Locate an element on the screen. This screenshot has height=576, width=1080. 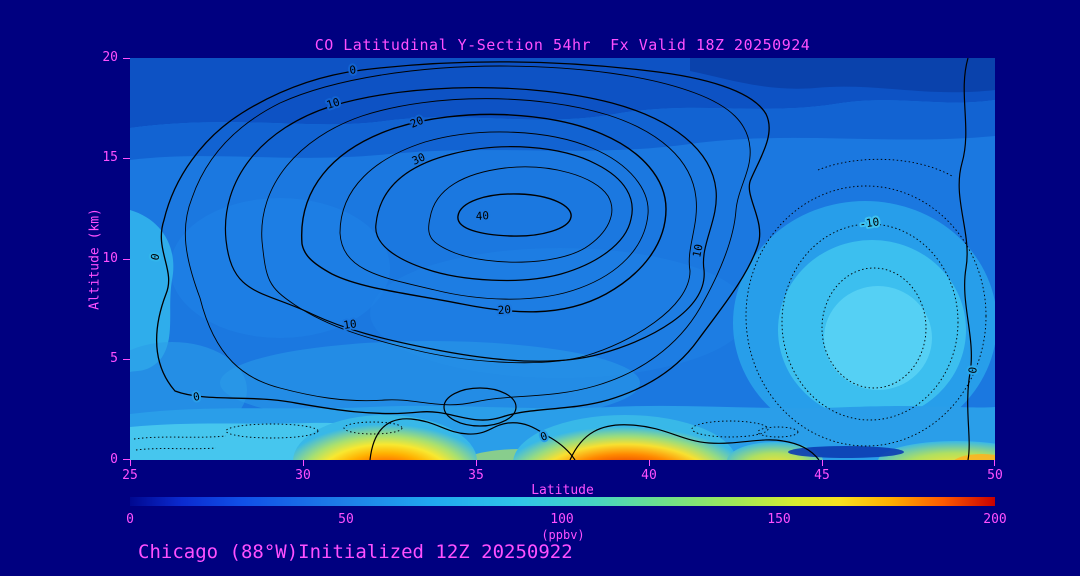
x-tick-label: 45 is located at coordinates (822, 475).